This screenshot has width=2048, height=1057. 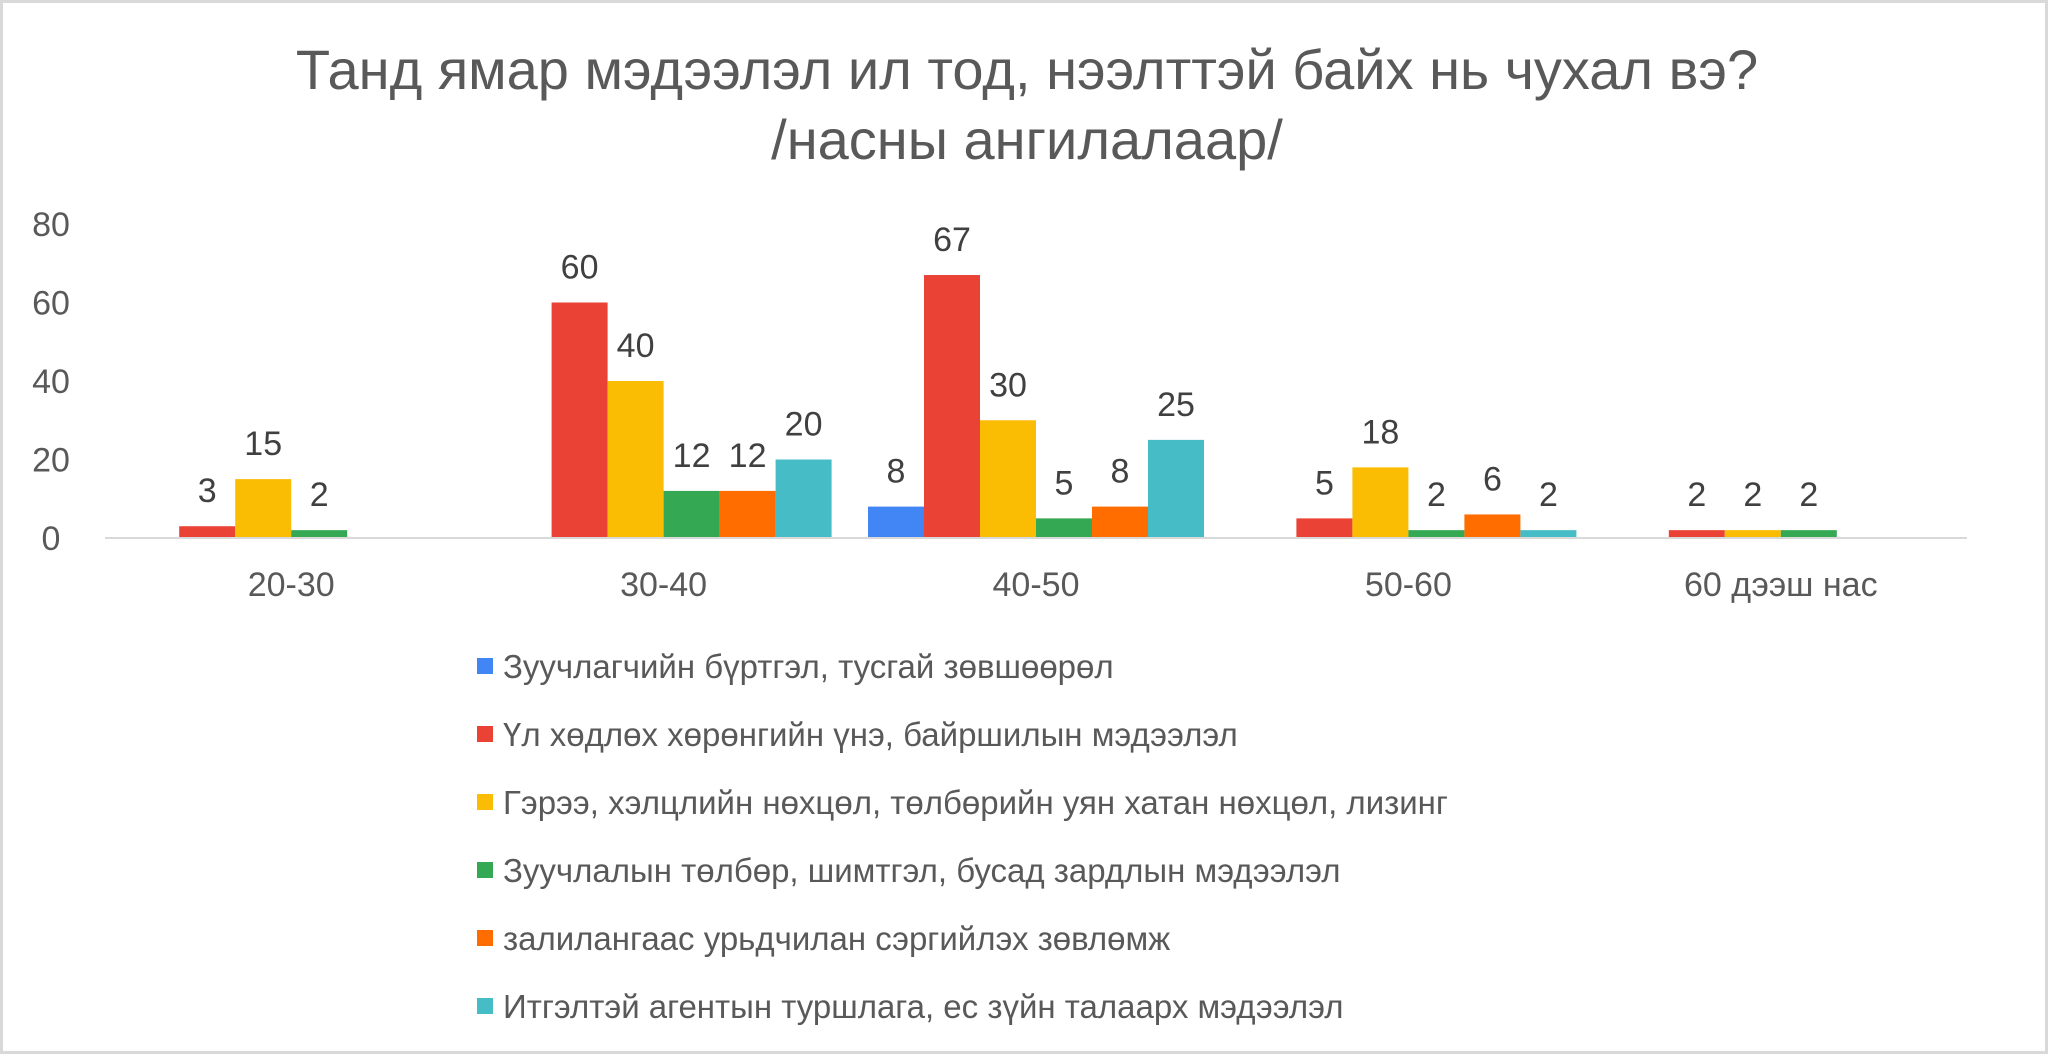 What do you see at coordinates (804, 425) in the screenshot?
I see `data-label: 20` at bounding box center [804, 425].